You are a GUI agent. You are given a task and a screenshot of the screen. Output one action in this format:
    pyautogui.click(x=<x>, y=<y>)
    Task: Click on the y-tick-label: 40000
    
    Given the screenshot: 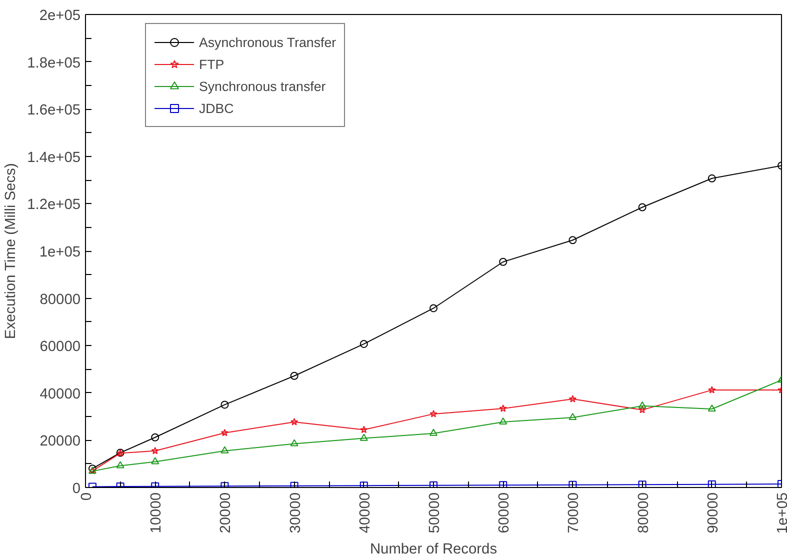 What is the action you would take?
    pyautogui.click(x=60, y=394)
    